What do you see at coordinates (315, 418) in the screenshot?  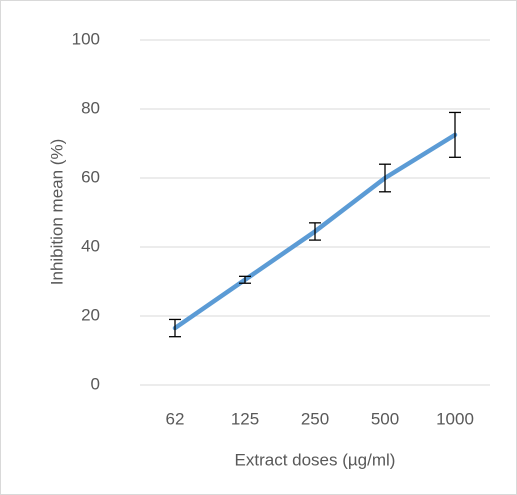 I see `x-tick-label: 250` at bounding box center [315, 418].